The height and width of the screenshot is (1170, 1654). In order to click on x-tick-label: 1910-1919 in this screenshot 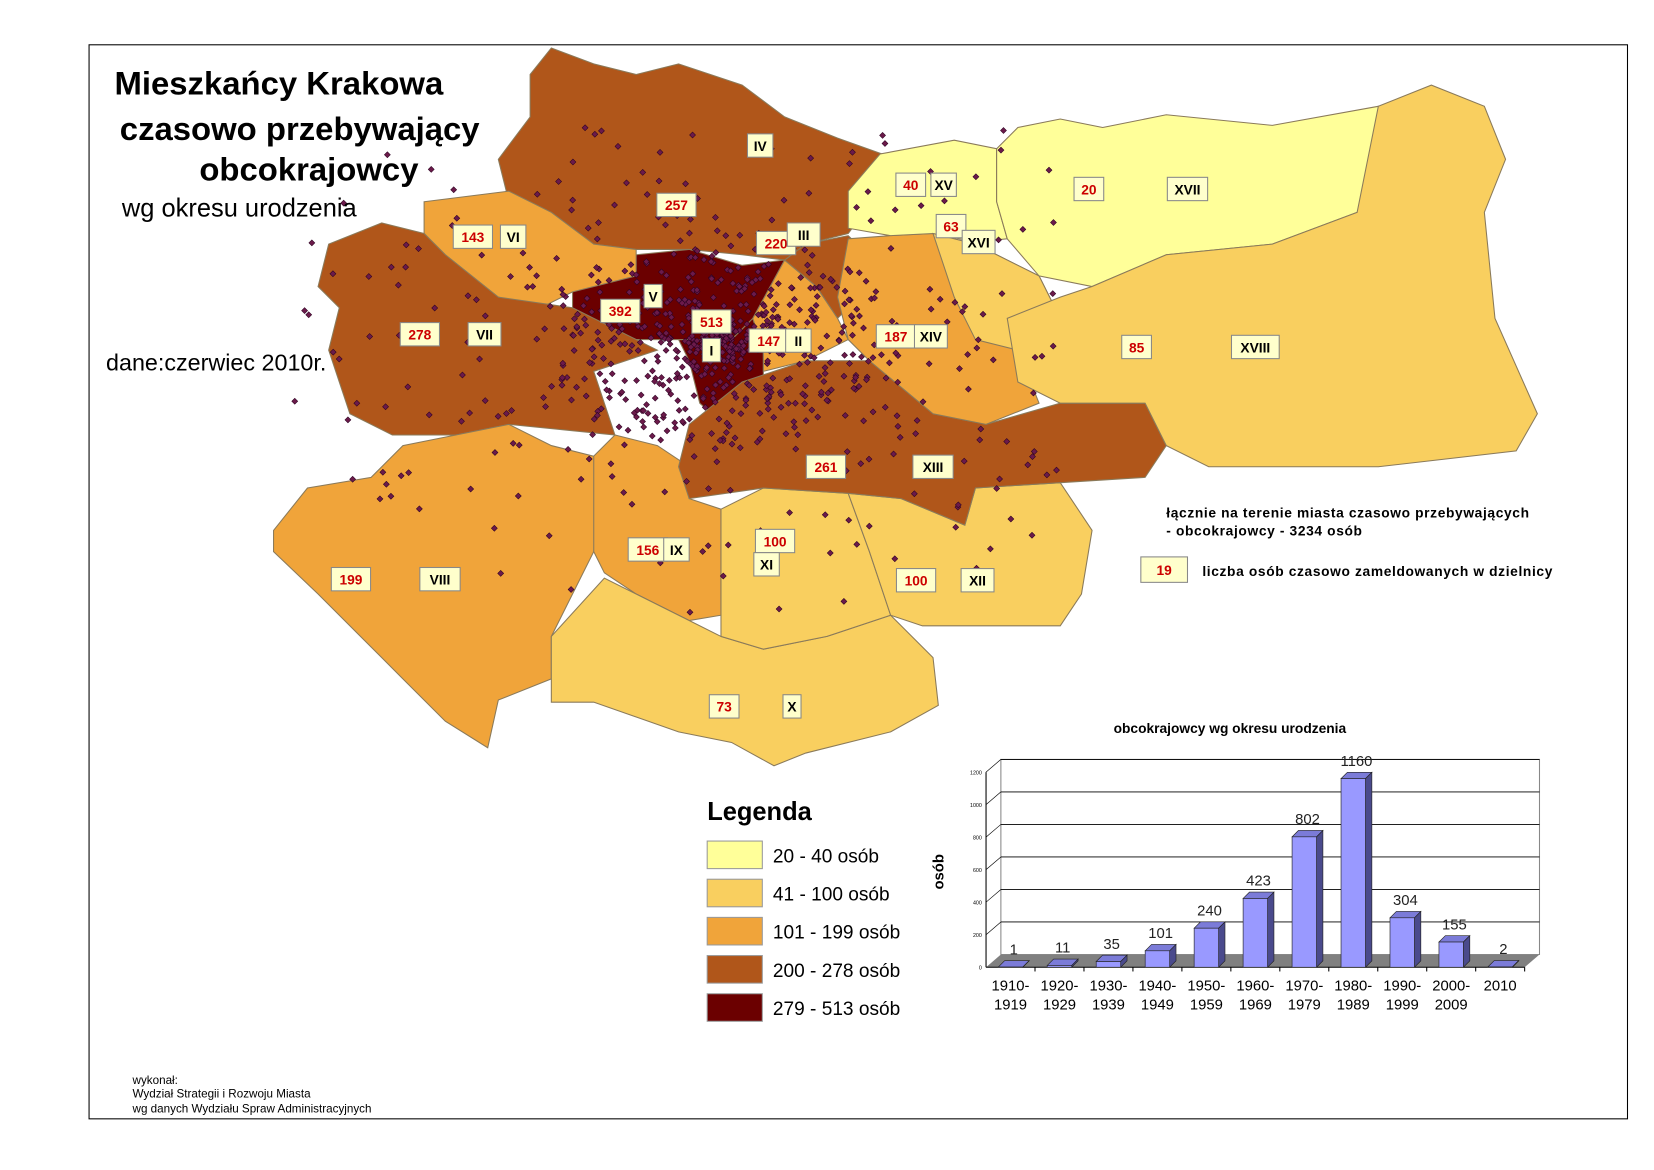, I will do `click(1011, 996)`.